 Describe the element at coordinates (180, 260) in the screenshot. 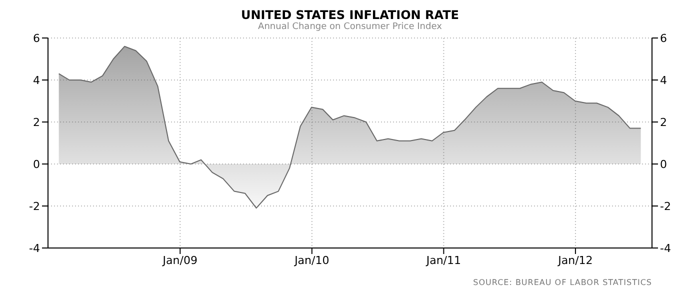

I see `x-tick-label: Jan/09` at that location.